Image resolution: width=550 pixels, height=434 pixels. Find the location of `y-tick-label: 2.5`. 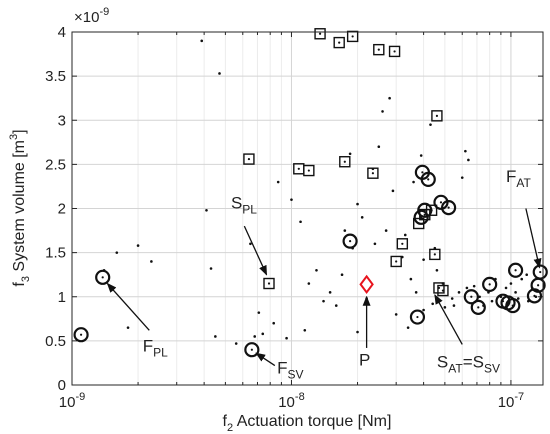

y-tick-label: 2.5 is located at coordinates (55, 164).